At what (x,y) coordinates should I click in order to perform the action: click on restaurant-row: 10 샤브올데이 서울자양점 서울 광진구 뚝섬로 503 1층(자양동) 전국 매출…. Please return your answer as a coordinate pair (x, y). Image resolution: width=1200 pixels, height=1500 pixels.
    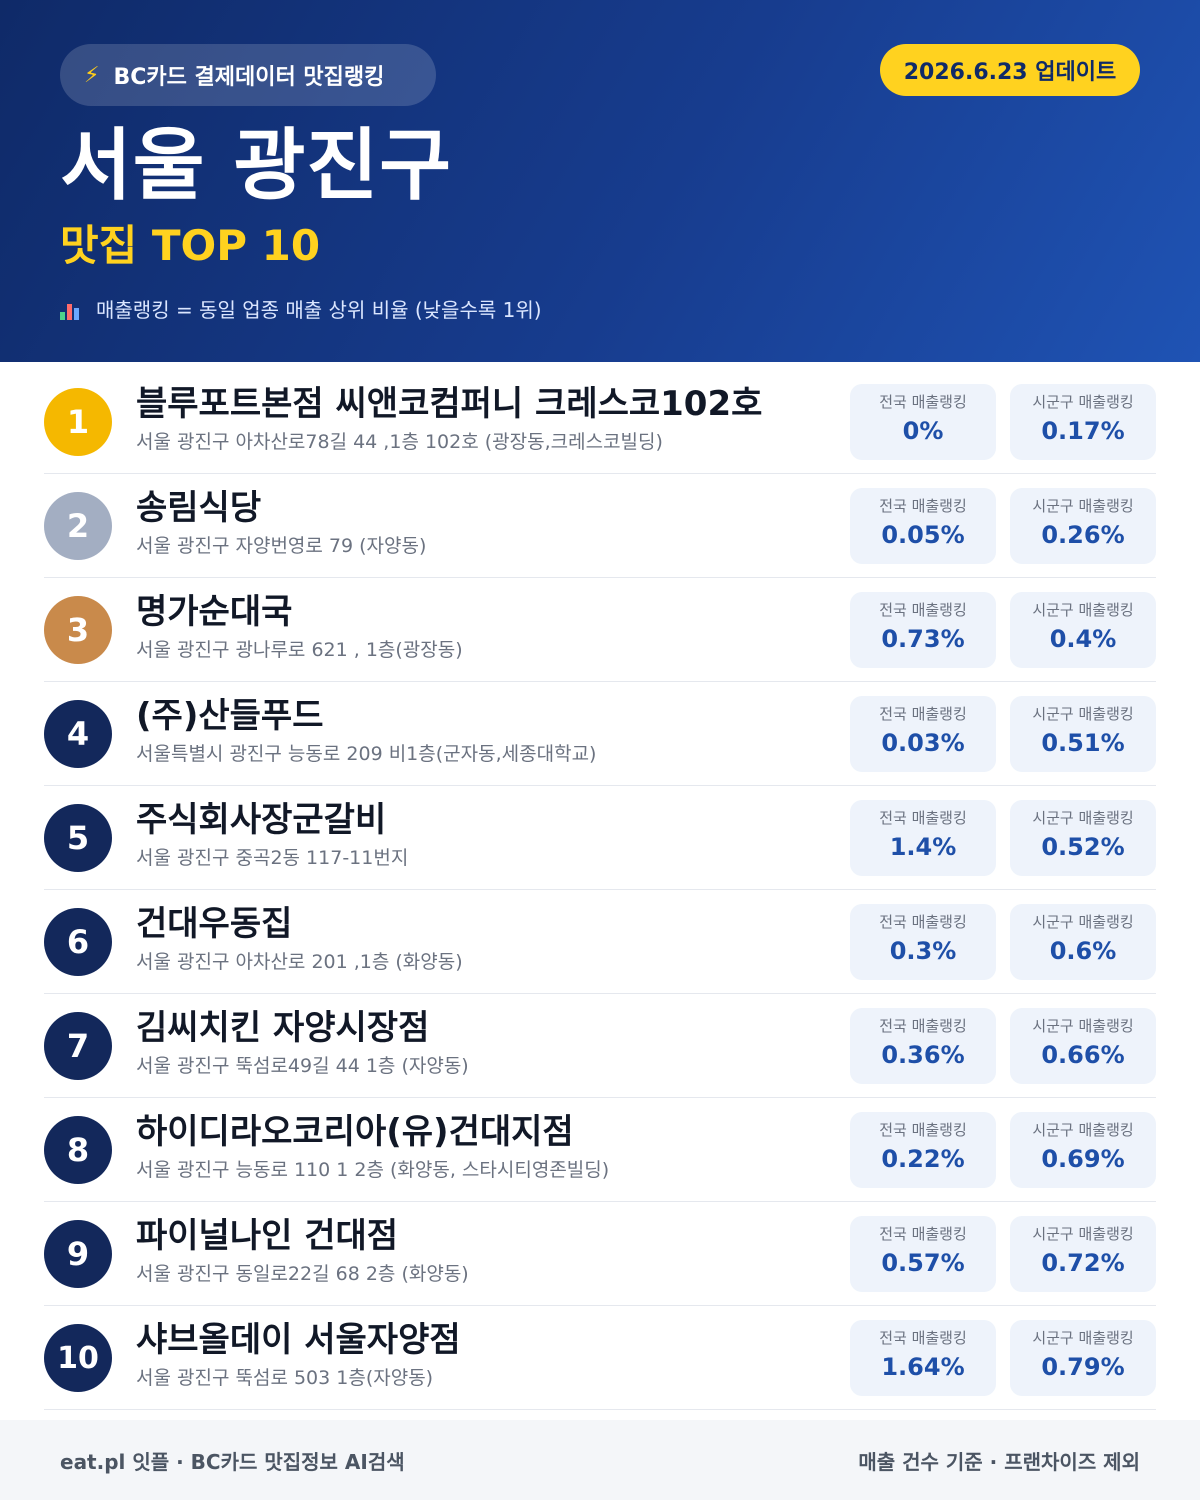
    Looking at the image, I should click on (600, 1358).